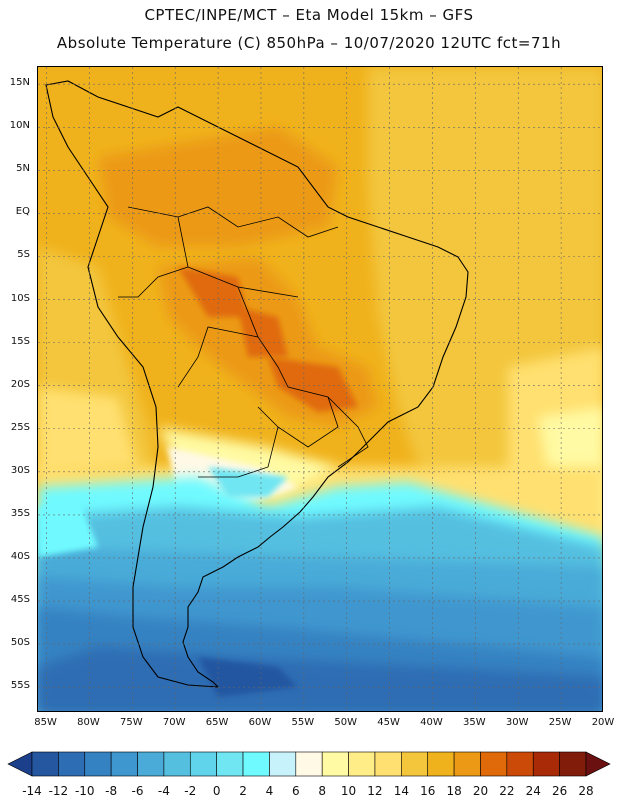 The width and height of the screenshot is (618, 800). What do you see at coordinates (517, 722) in the screenshot?
I see `lon-tick-label: 30W` at bounding box center [517, 722].